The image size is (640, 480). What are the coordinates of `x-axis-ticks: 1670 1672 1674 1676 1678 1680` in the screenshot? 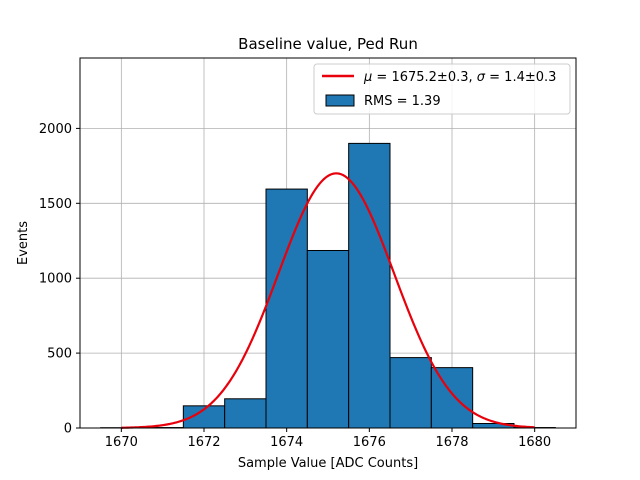 It's located at (328, 439).